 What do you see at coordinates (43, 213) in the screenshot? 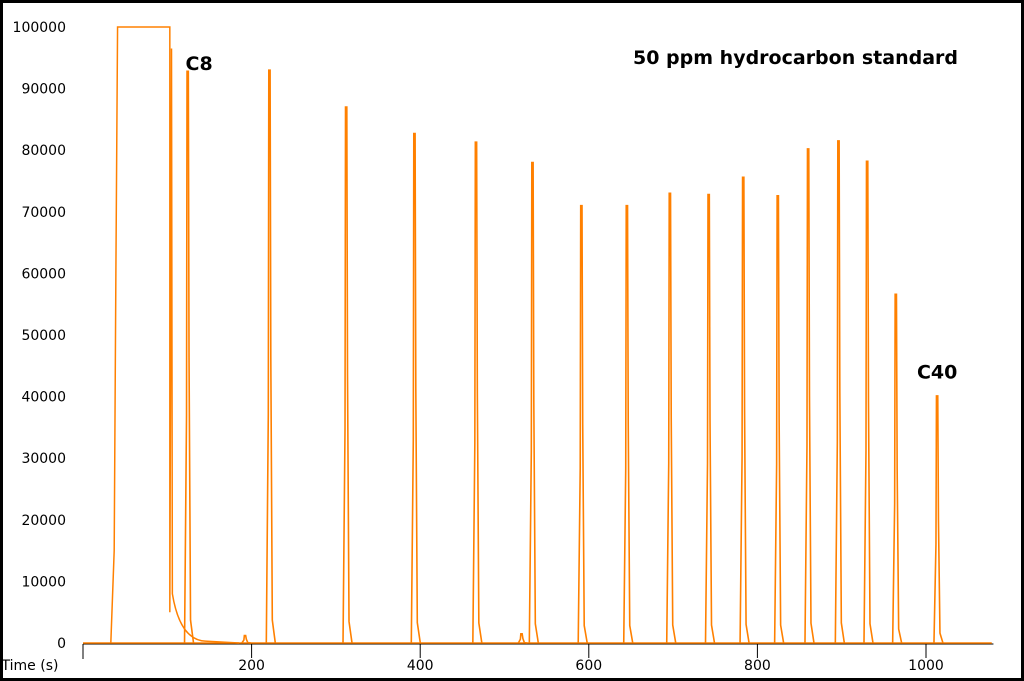
I see `y-tick-label: 70000` at bounding box center [43, 213].